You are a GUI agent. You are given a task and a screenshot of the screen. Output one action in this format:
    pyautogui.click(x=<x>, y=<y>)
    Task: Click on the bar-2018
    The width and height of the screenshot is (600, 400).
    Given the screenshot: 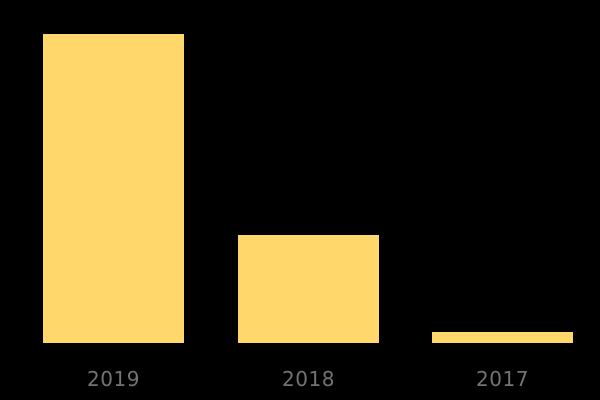 What is the action you would take?
    pyautogui.click(x=308, y=289)
    